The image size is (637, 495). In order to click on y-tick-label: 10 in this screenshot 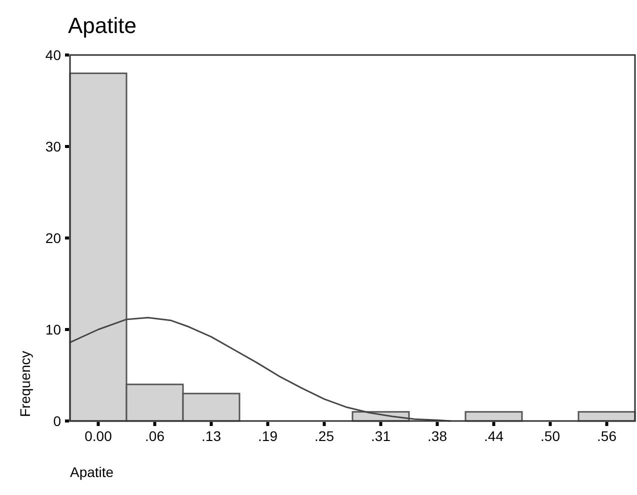, I will do `click(53, 329)`.